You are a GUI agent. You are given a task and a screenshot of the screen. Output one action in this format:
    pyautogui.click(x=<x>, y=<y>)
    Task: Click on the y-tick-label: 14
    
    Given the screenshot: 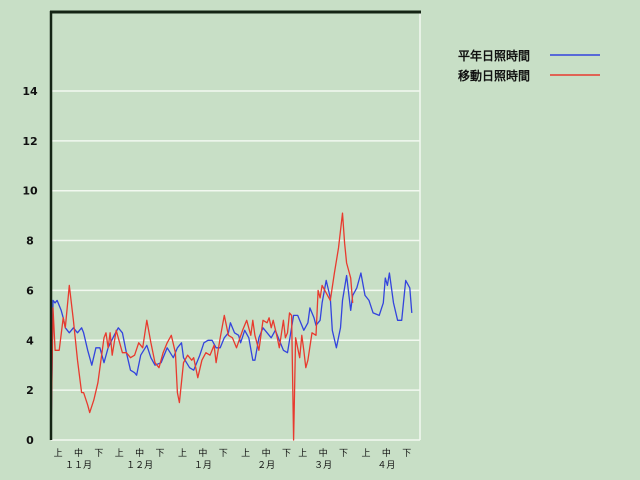 What is the action you would take?
    pyautogui.click(x=30, y=91)
    